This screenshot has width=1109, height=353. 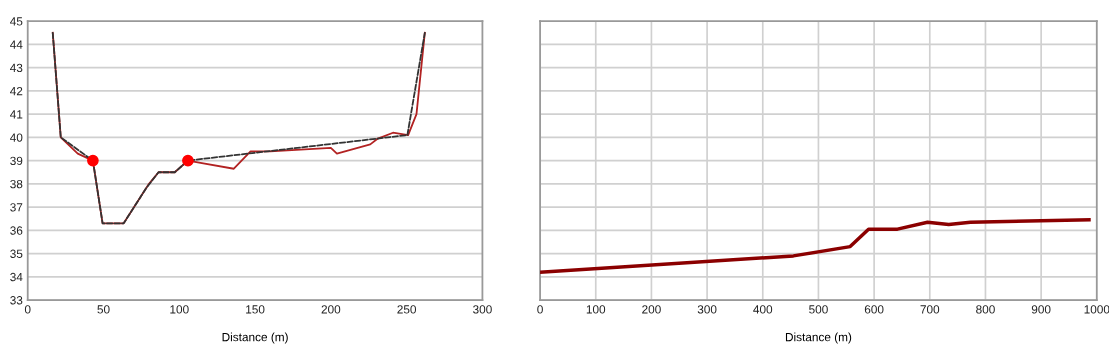 I want to click on x-tick-label: 800, so click(x=985, y=309).